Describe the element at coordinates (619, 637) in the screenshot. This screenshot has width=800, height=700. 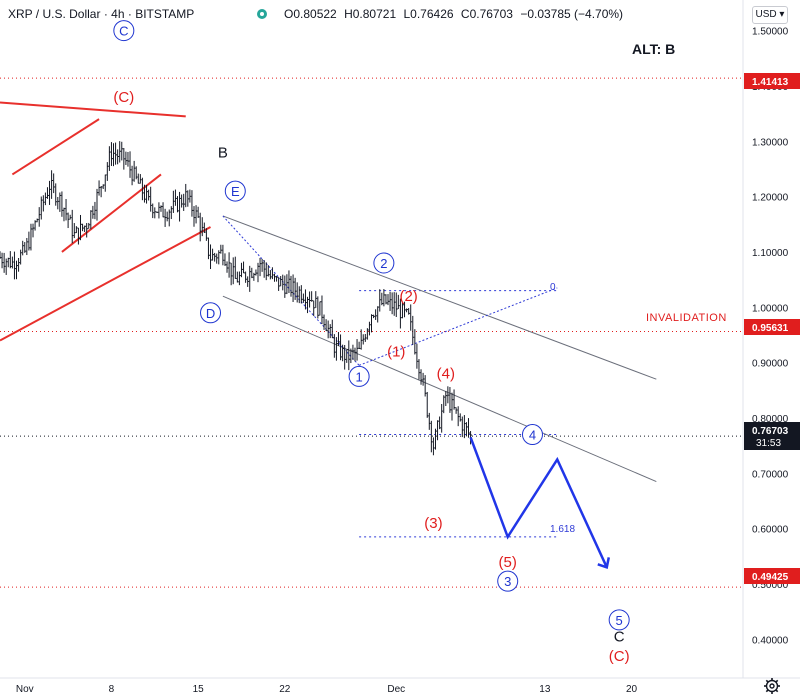
I see `wave-label-15: C` at that location.